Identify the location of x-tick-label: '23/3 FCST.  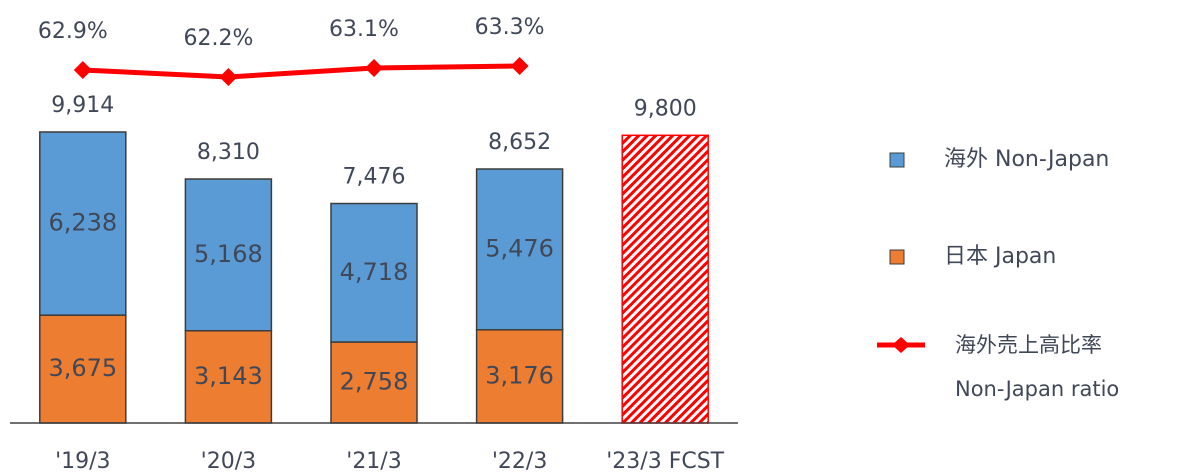
(665, 461).